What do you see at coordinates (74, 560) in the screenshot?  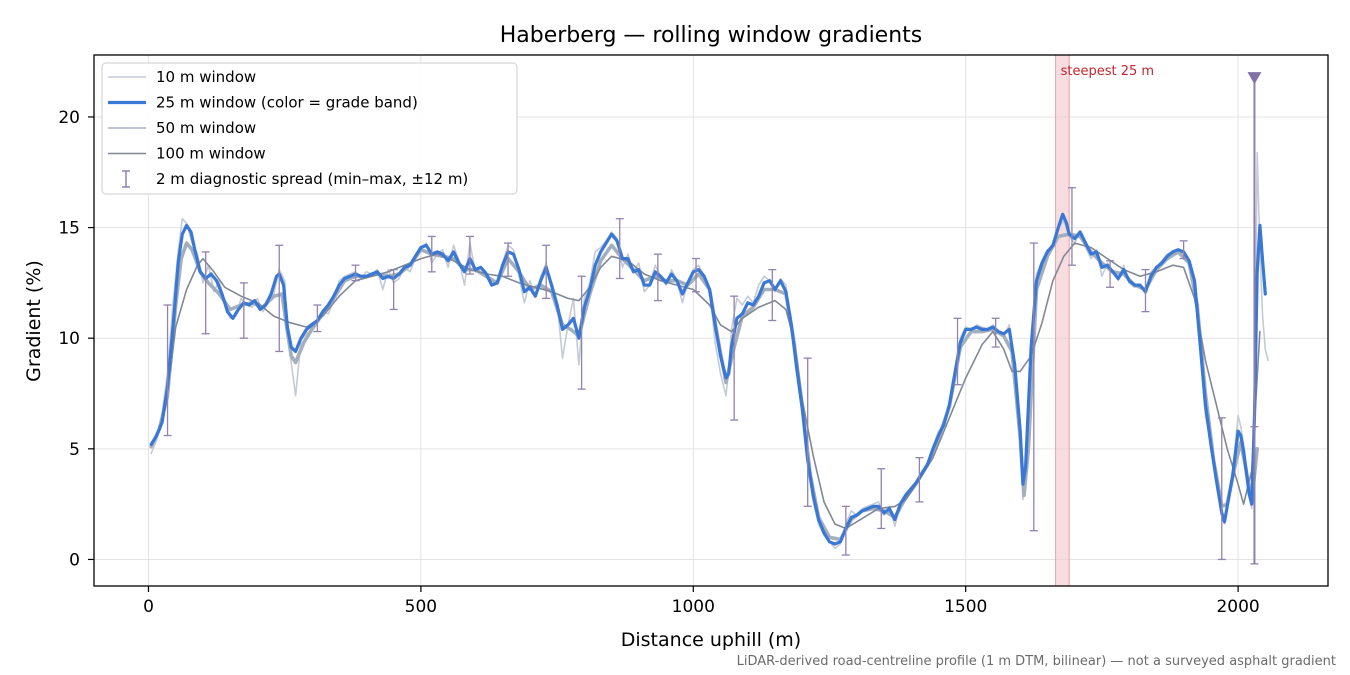 I see `y-tick-label: 0` at bounding box center [74, 560].